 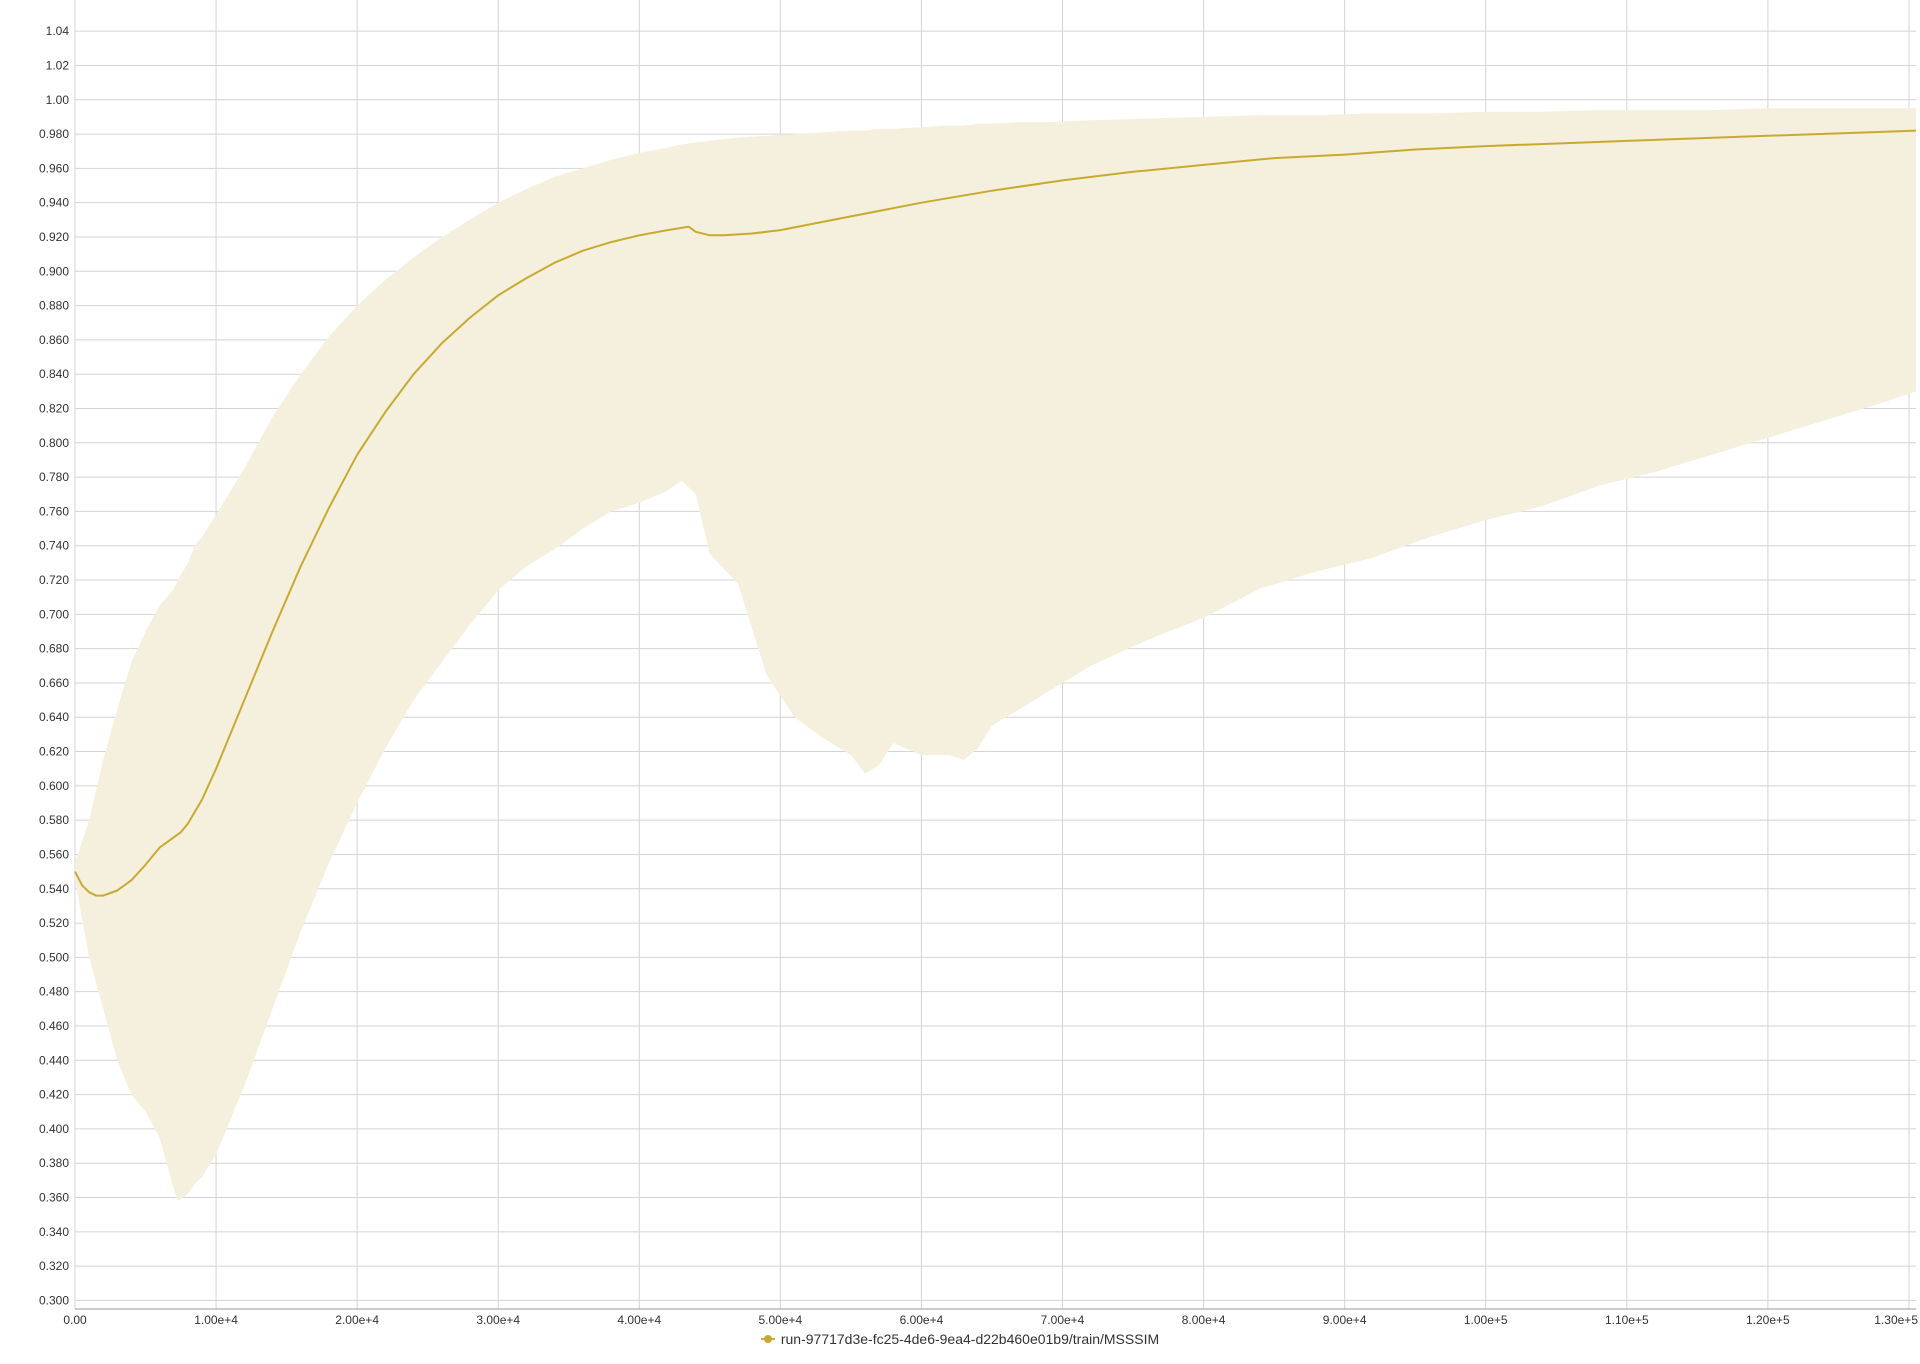 What do you see at coordinates (216, 1320) in the screenshot?
I see `x-tick-label: 1.00e+4` at bounding box center [216, 1320].